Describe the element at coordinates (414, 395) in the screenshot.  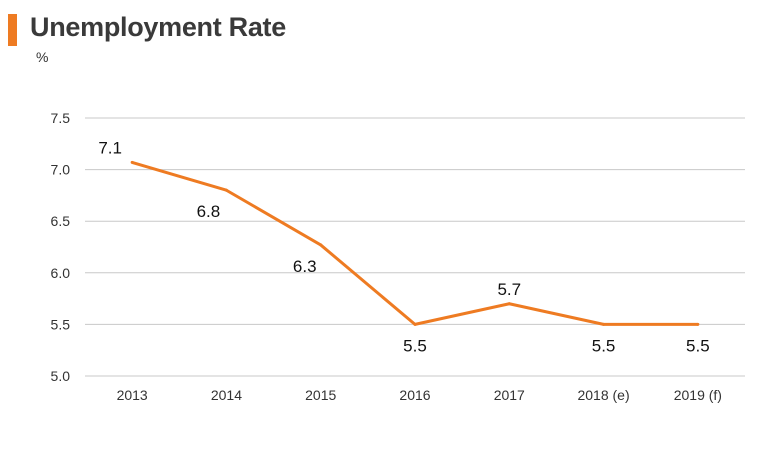
I see `x-tick-label: 2016` at that location.